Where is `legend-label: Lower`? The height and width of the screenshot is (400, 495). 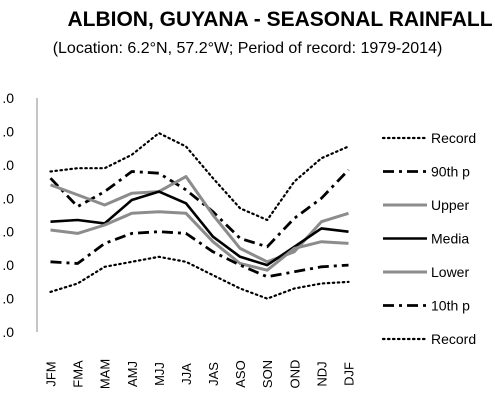
legend-label: Lower is located at coordinates (450, 272).